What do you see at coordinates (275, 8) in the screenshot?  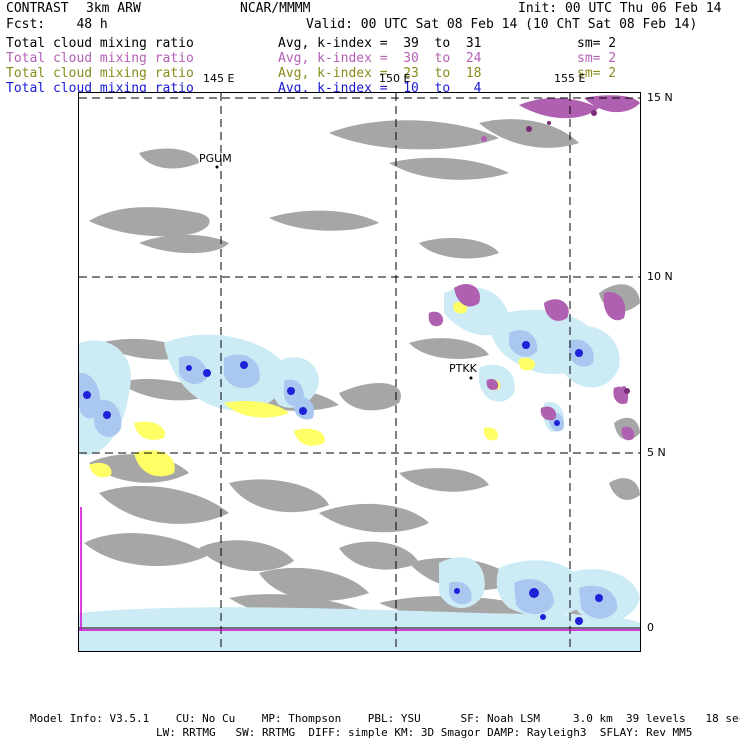 I see `institution: NCAR/MMMM` at bounding box center [275, 8].